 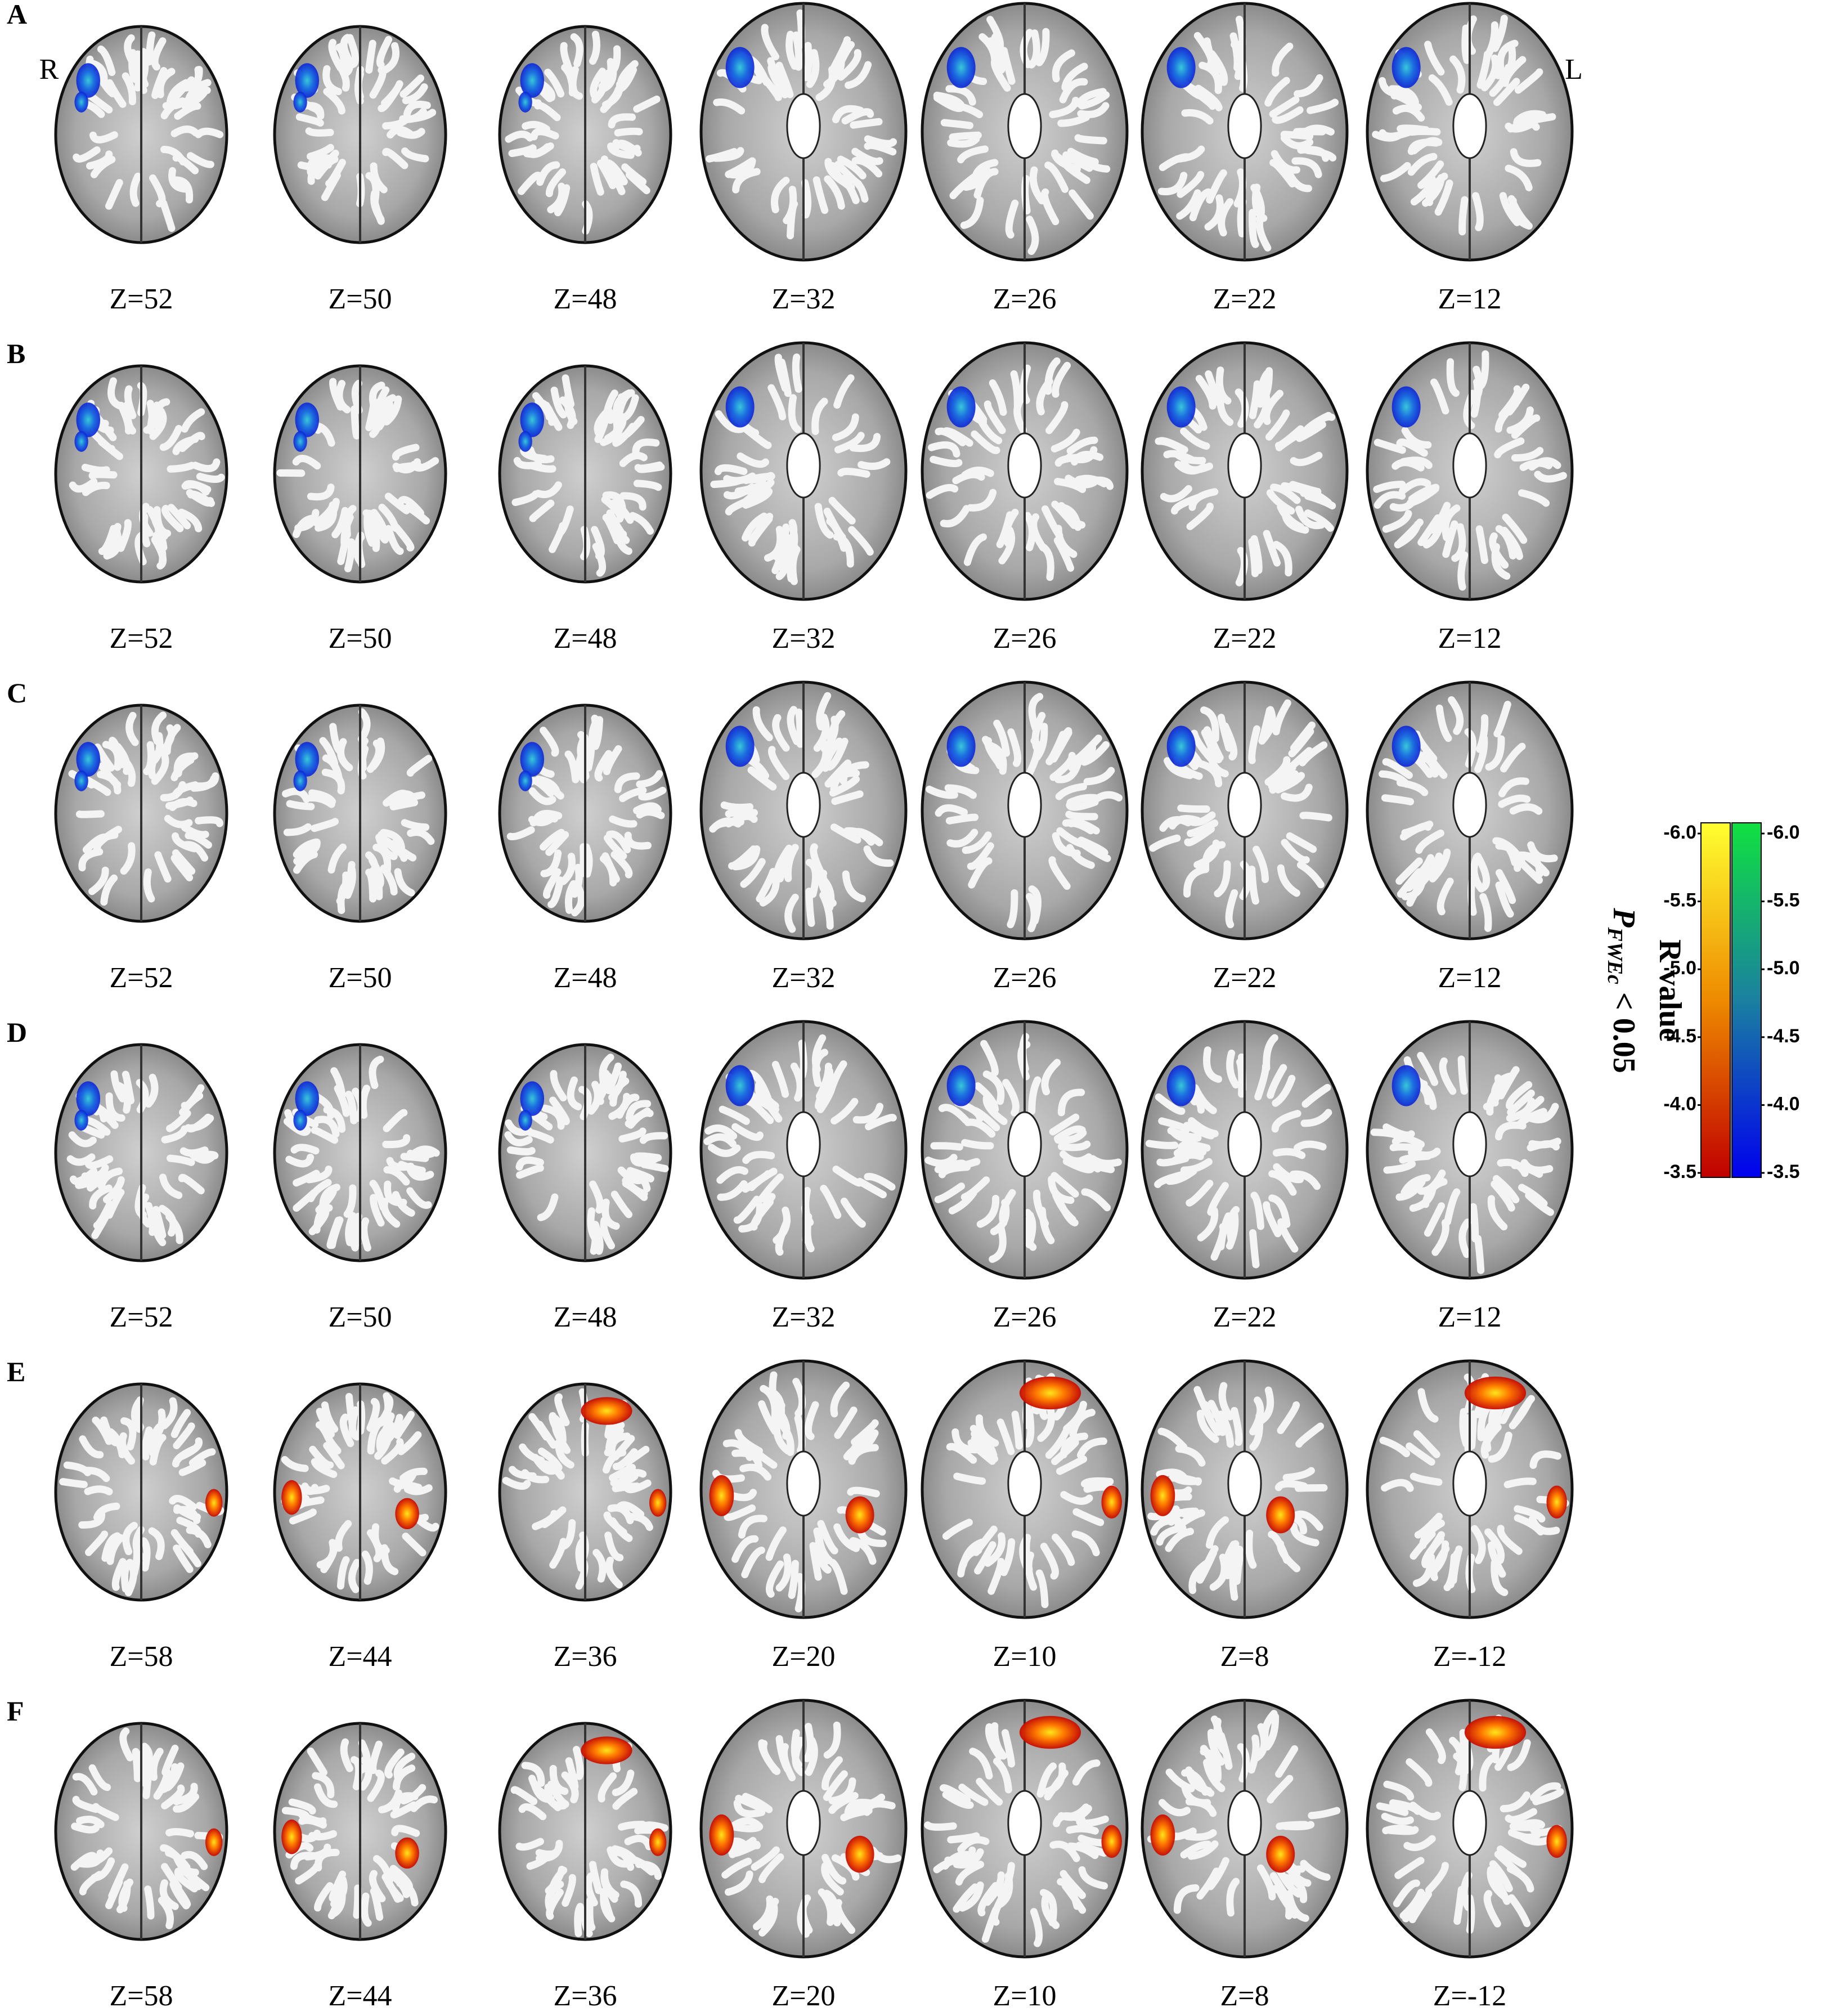 What do you see at coordinates (585, 1996) in the screenshot?
I see `slice-label: Z=36` at bounding box center [585, 1996].